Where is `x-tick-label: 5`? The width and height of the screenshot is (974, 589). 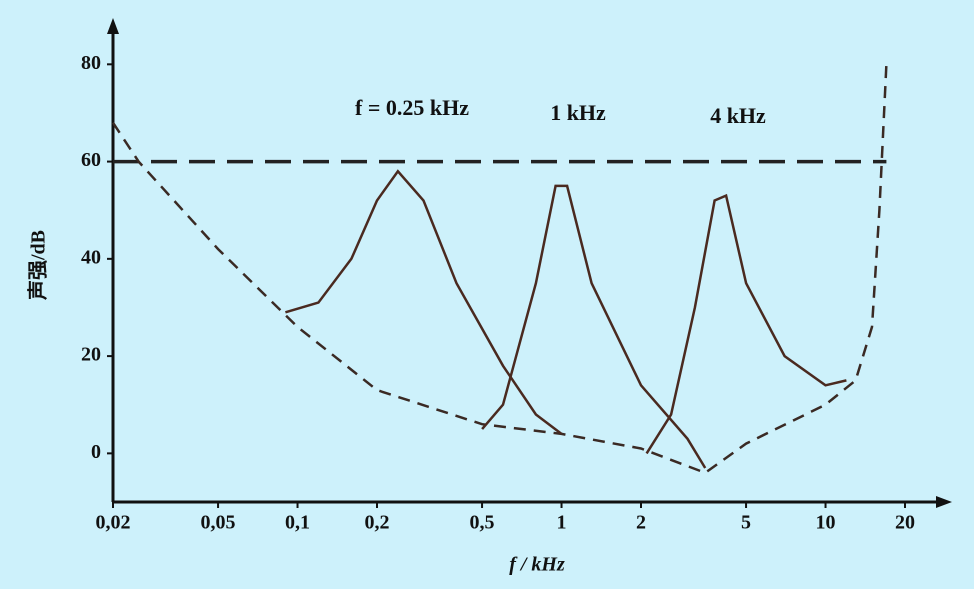 x-tick-label: 5 is located at coordinates (746, 523).